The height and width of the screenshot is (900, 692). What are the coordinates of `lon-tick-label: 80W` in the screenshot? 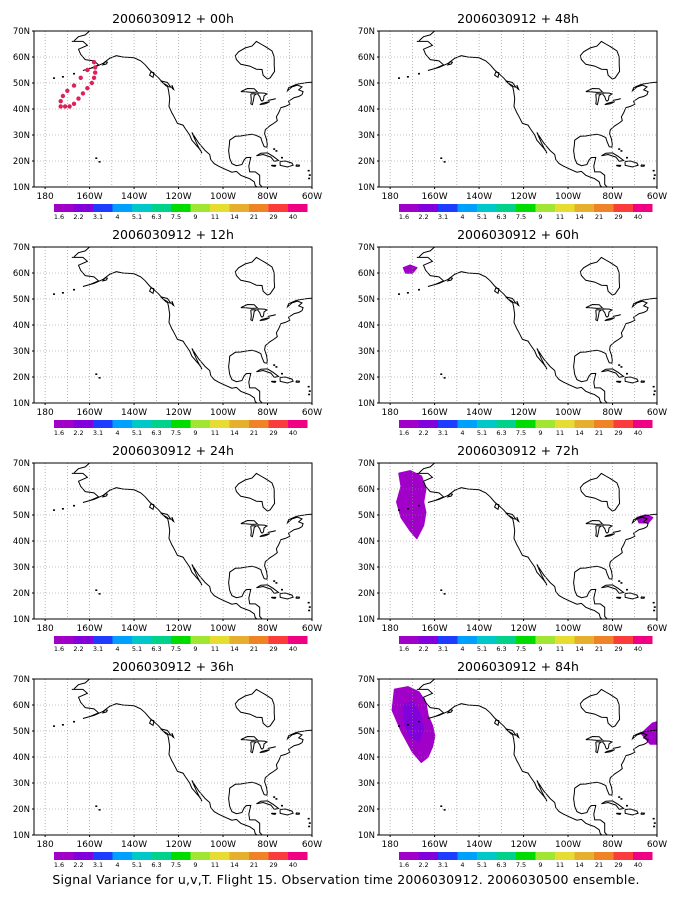 It's located at (612, 413).